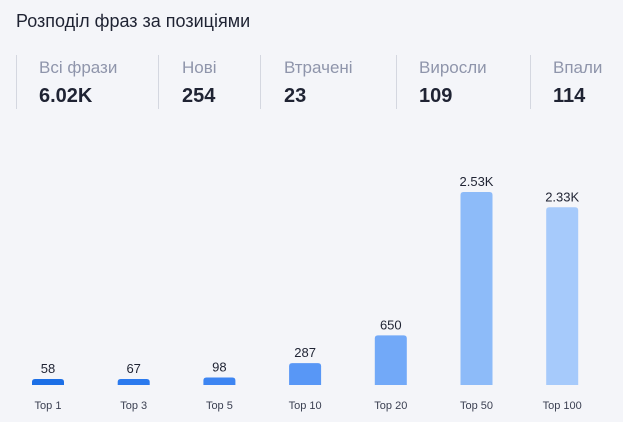 Image resolution: width=623 pixels, height=422 pixels. Describe the element at coordinates (328, 82) in the screenshot. I see `stat-lost: Втрачені 23` at that location.